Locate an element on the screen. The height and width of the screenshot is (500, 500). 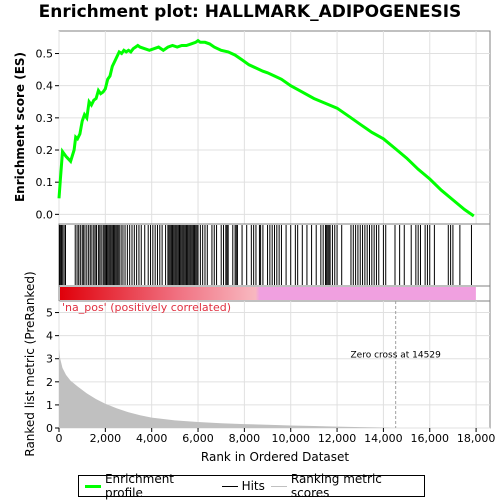
x-axis-label: Rank in Ordered Dataset is located at coordinates (275, 457).